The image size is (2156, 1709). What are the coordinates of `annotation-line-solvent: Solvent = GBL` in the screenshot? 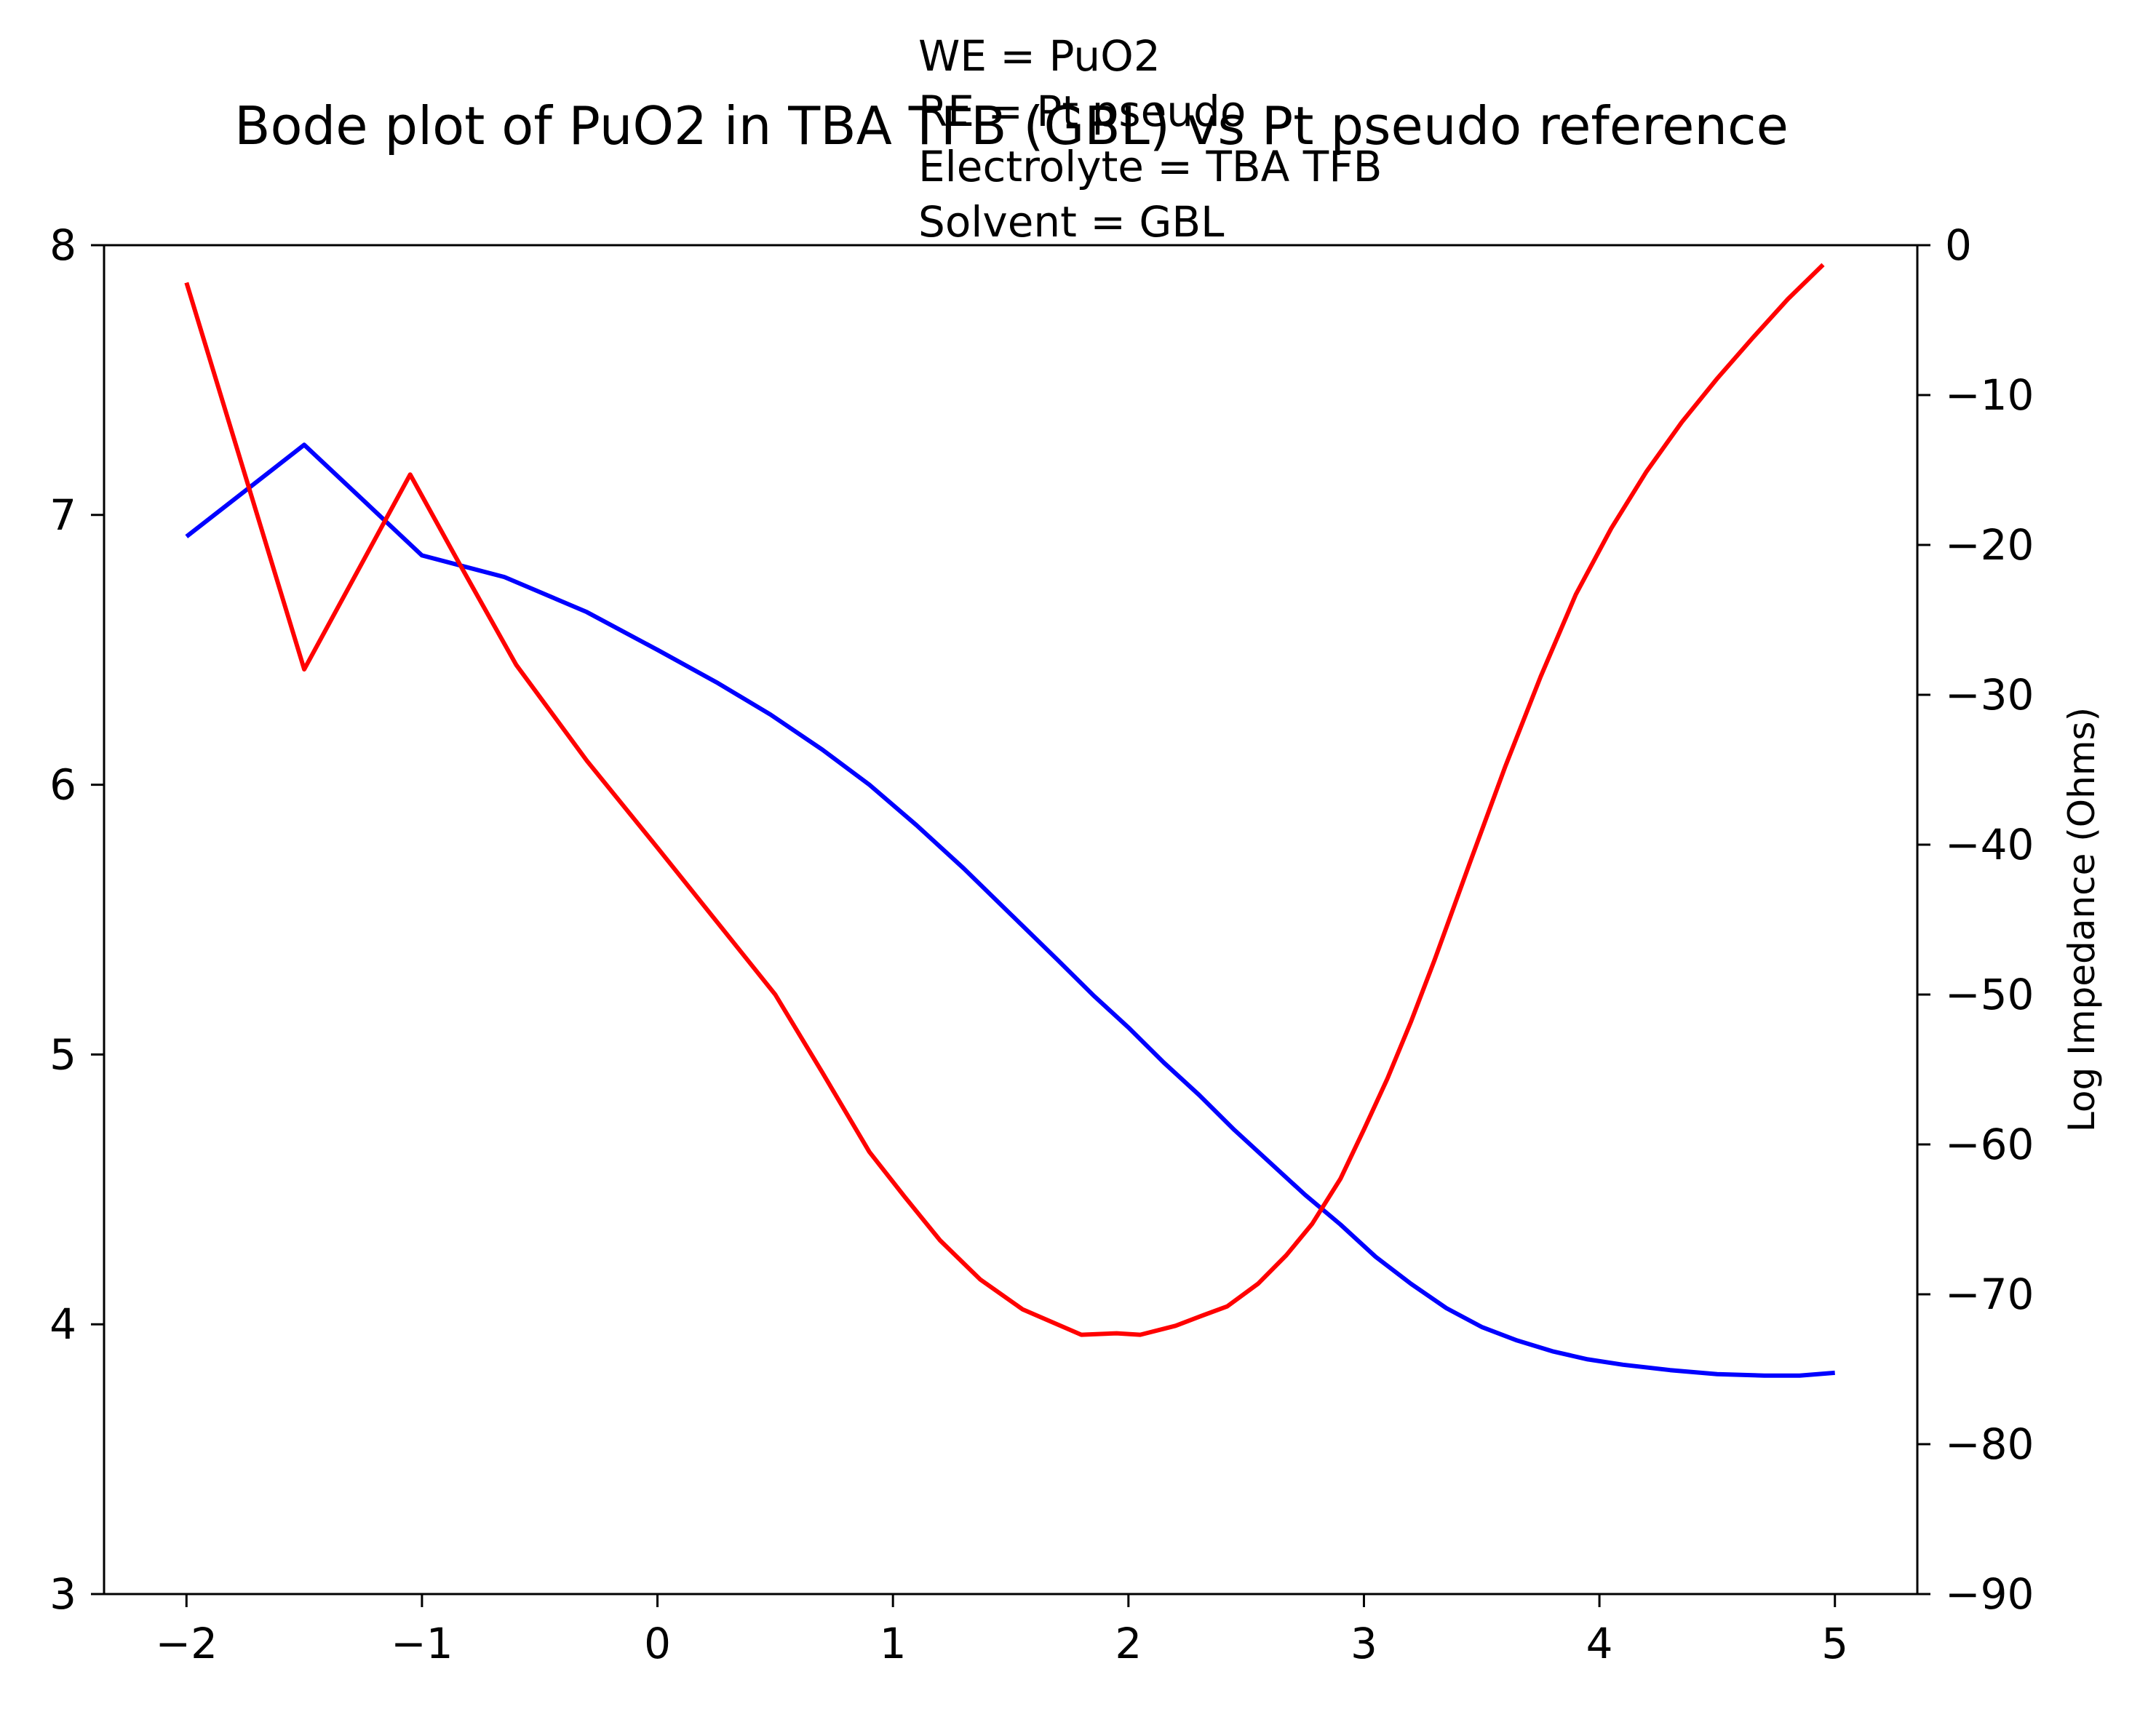 It's located at (1071, 222).